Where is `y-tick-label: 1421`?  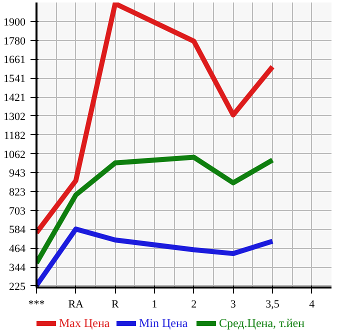 y-tick-label: 1421 is located at coordinates (15, 98).